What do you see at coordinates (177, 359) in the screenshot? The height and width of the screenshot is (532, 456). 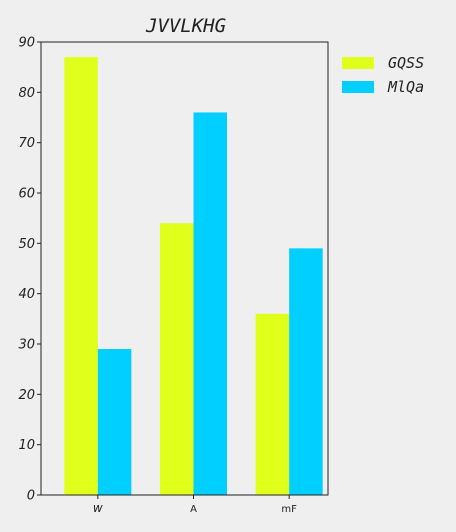 I see `bar-GQSS-A` at bounding box center [177, 359].